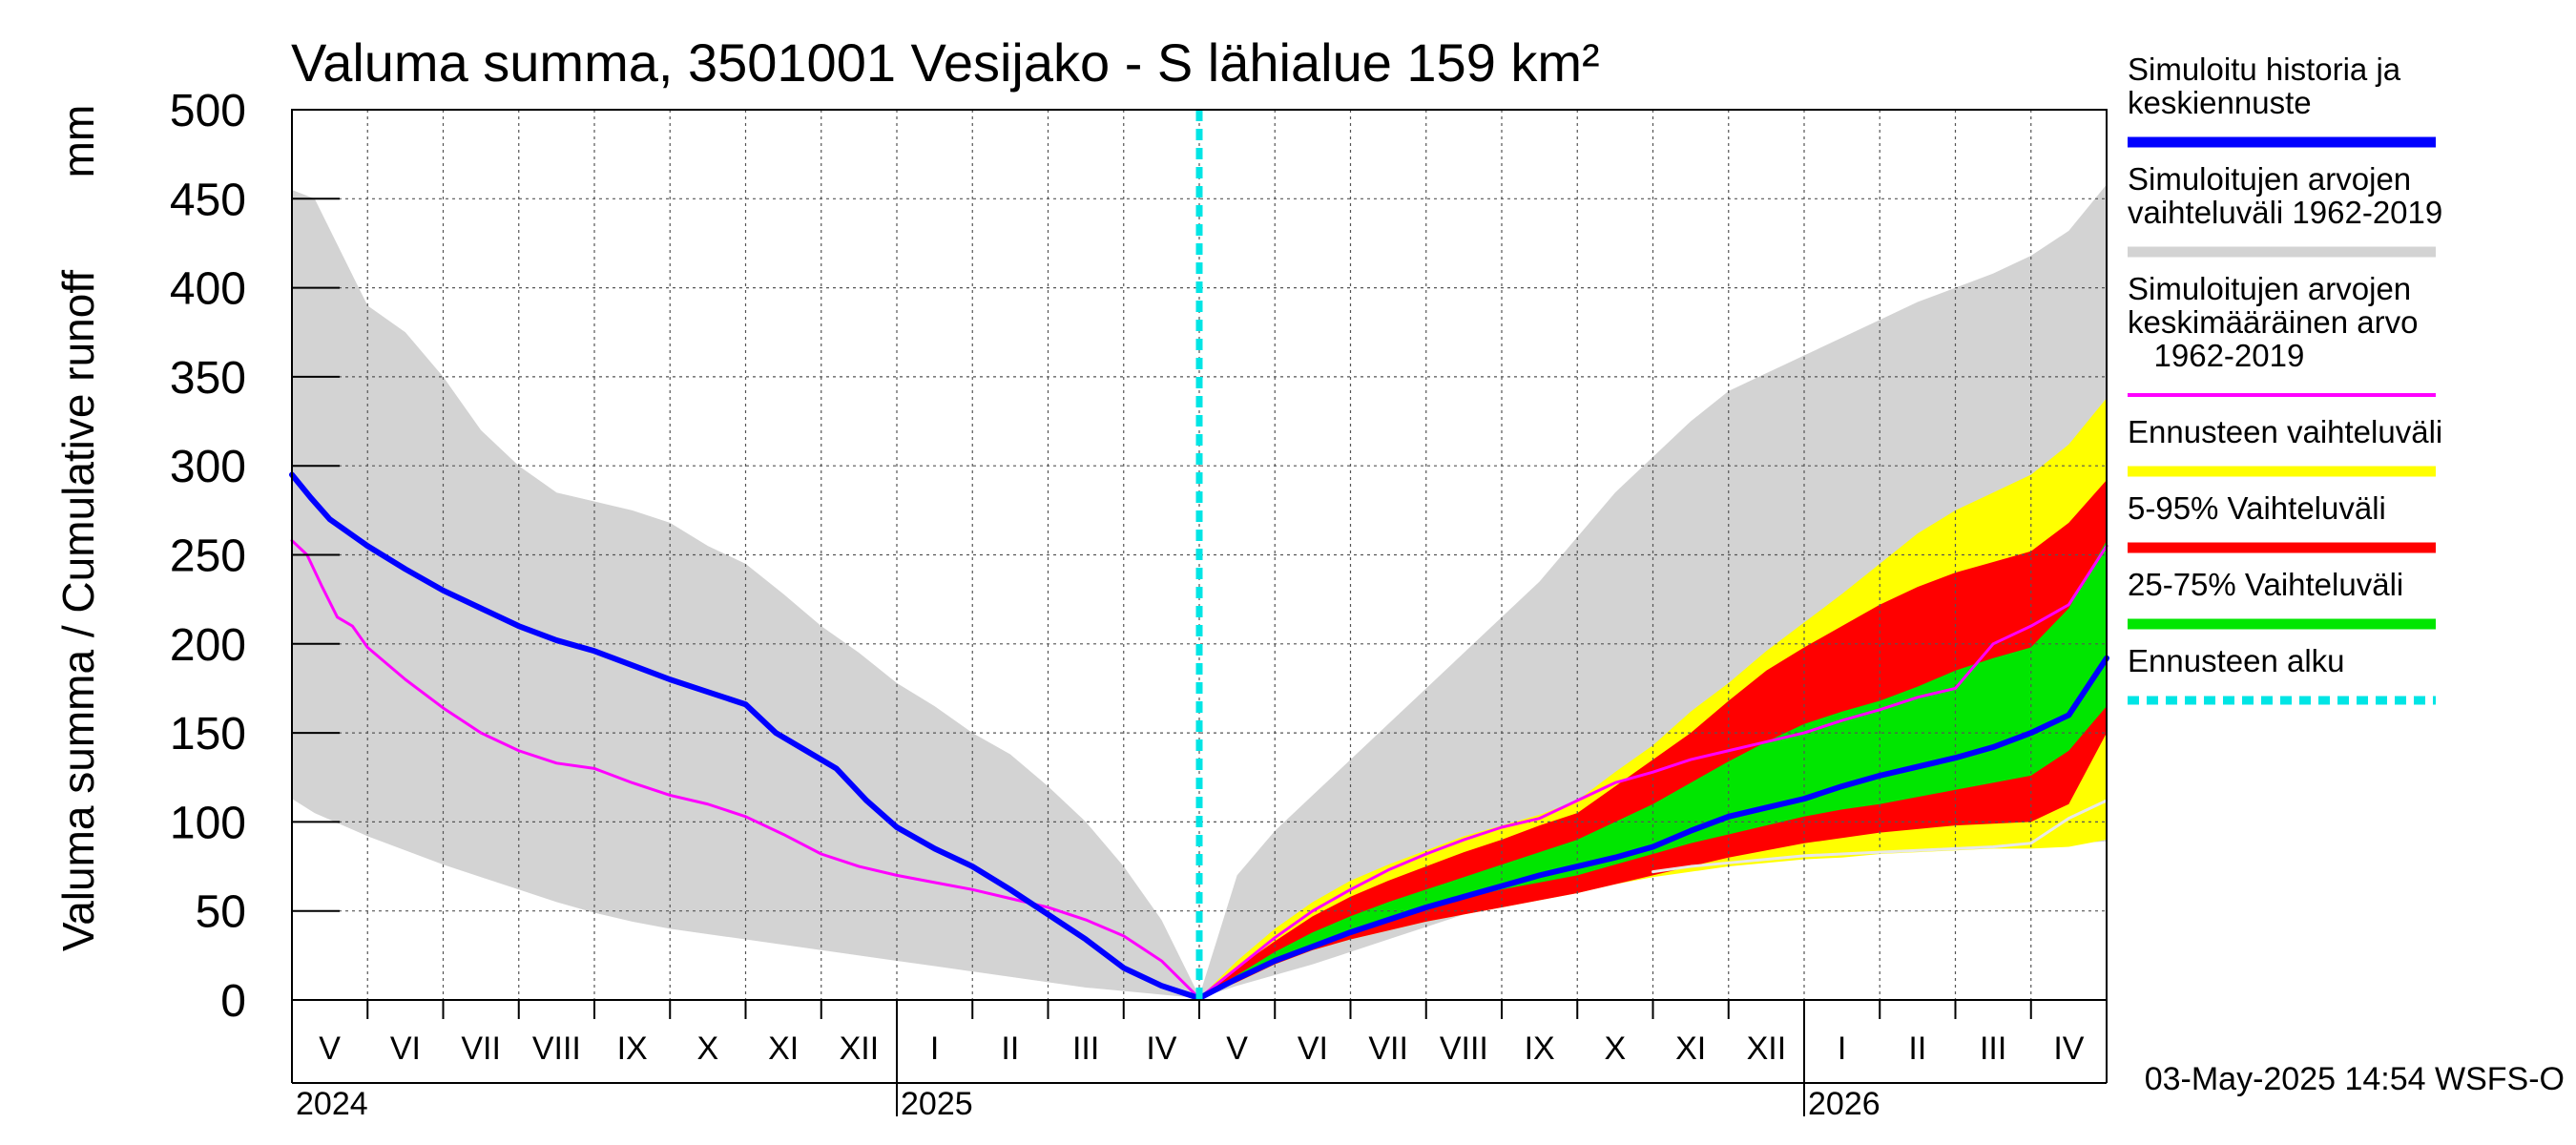  Describe the element at coordinates (1842, 1048) in the screenshot. I see `month-label-20: I` at that location.